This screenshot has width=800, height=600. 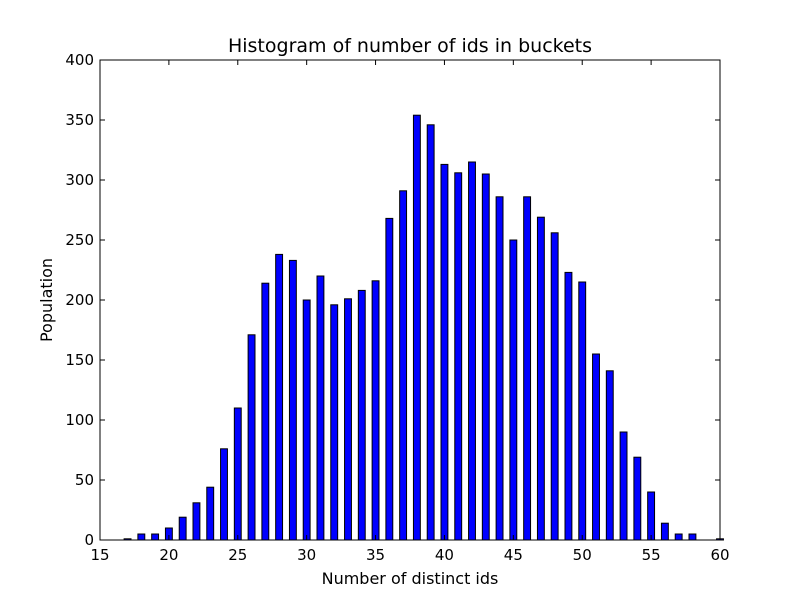 I want to click on x-tick-label: 25, so click(x=237, y=555).